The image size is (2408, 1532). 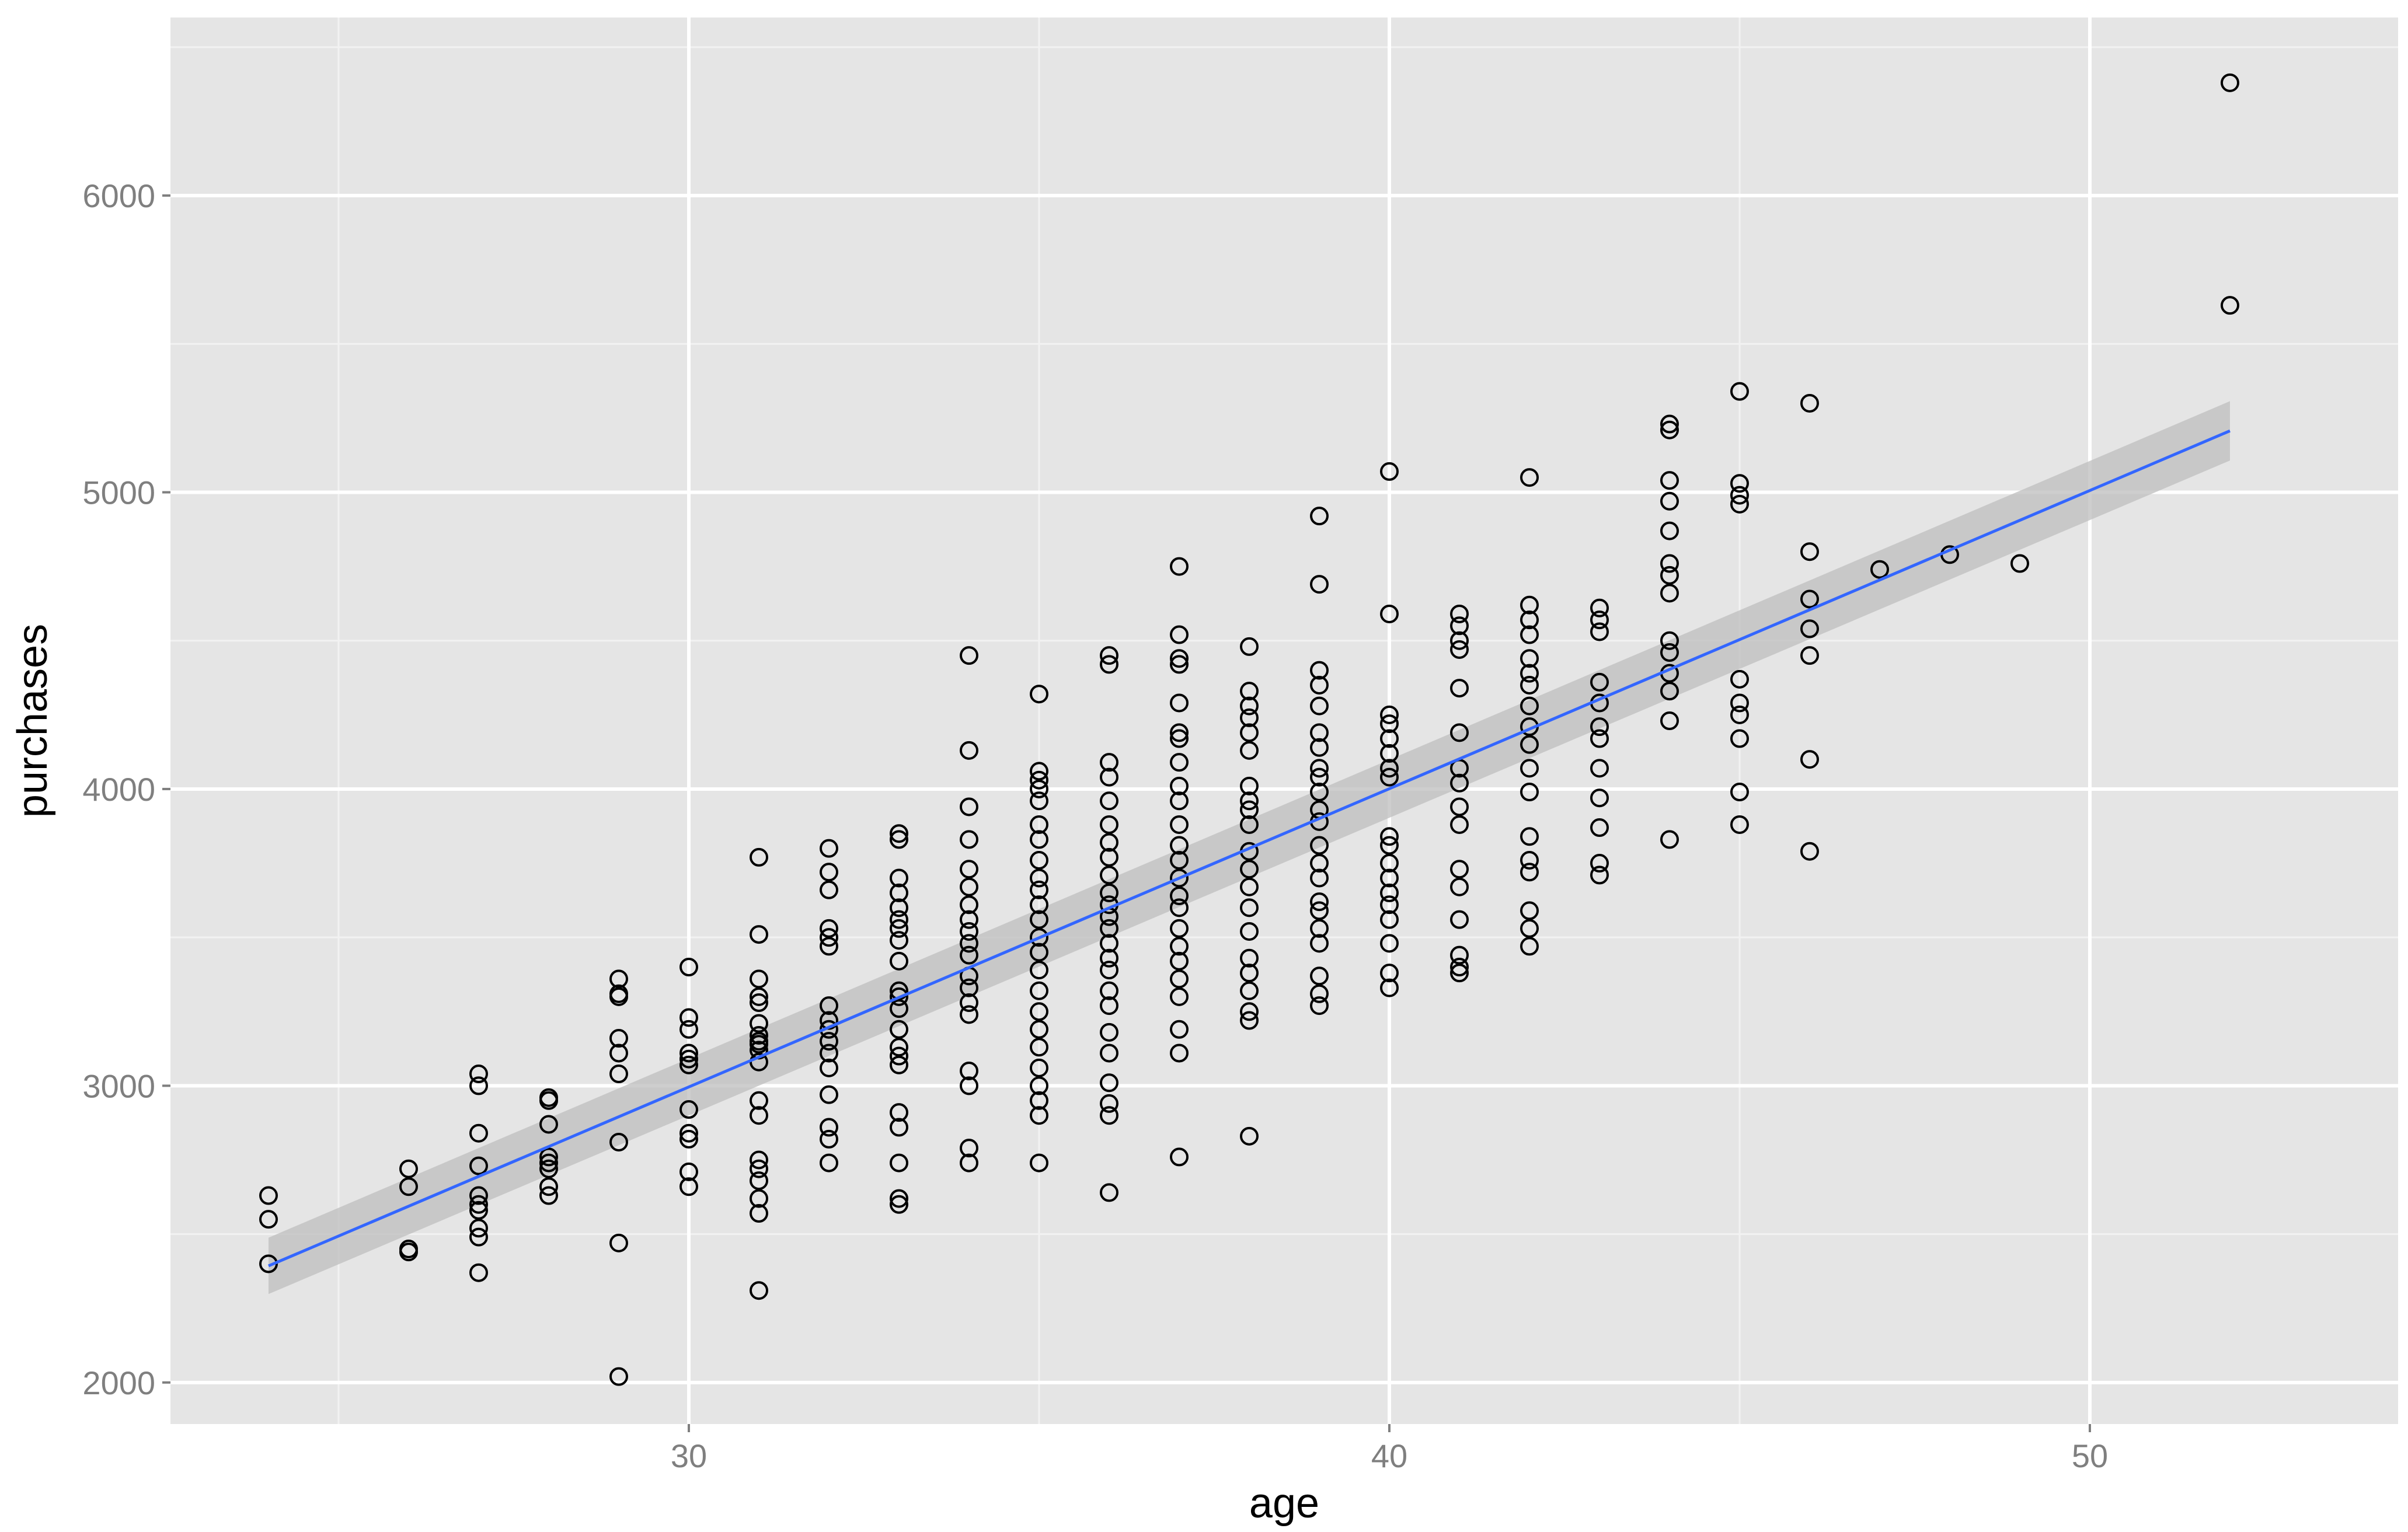 I want to click on y-tick-label: 6000, so click(x=118, y=195).